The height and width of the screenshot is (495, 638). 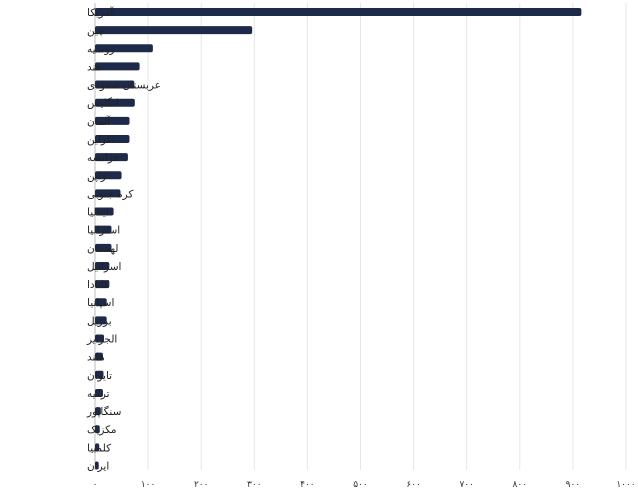 I want to click on category-label: عربستان سعودی, so click(x=124, y=86).